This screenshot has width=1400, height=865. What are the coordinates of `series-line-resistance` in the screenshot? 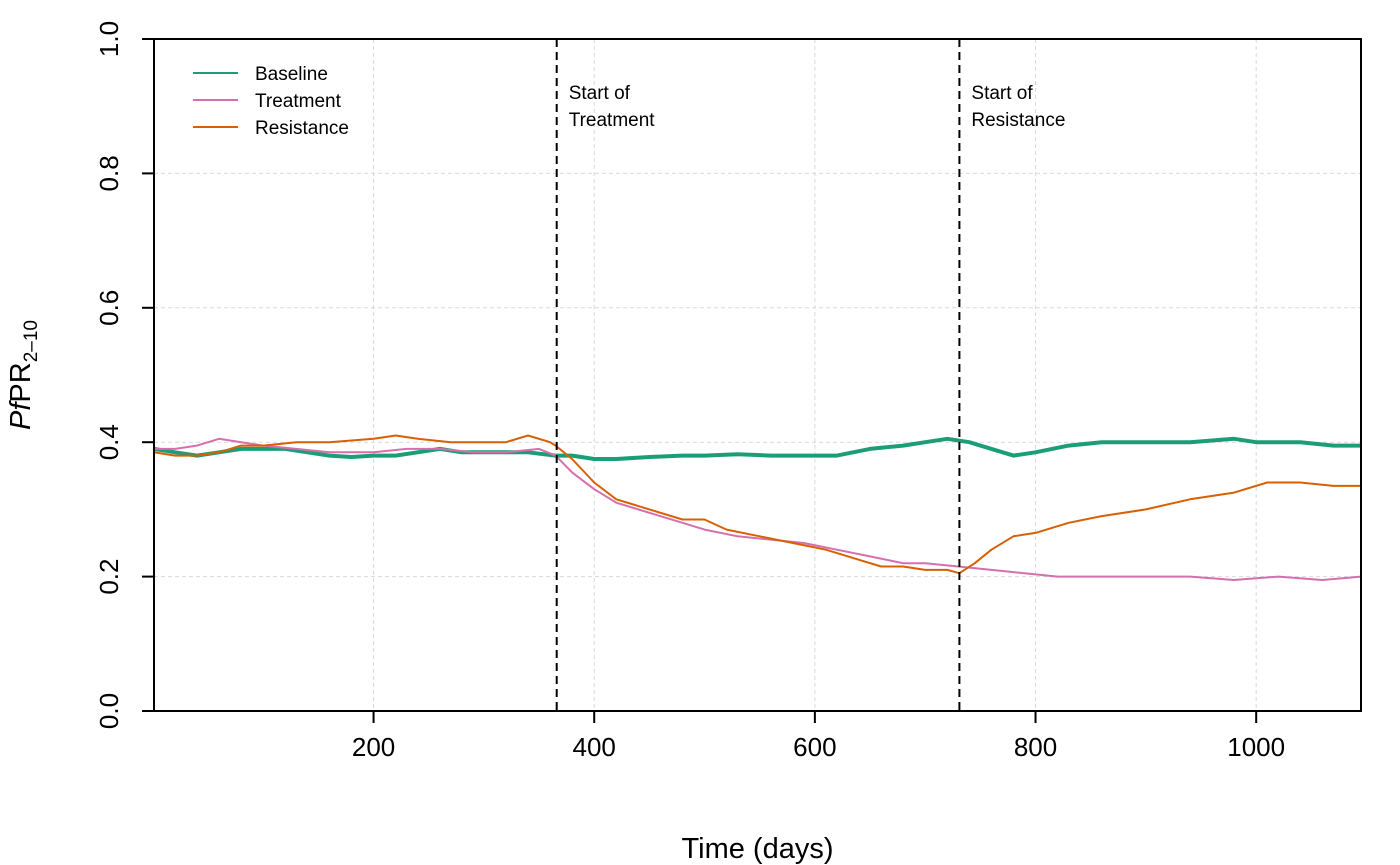 It's located at (757, 504).